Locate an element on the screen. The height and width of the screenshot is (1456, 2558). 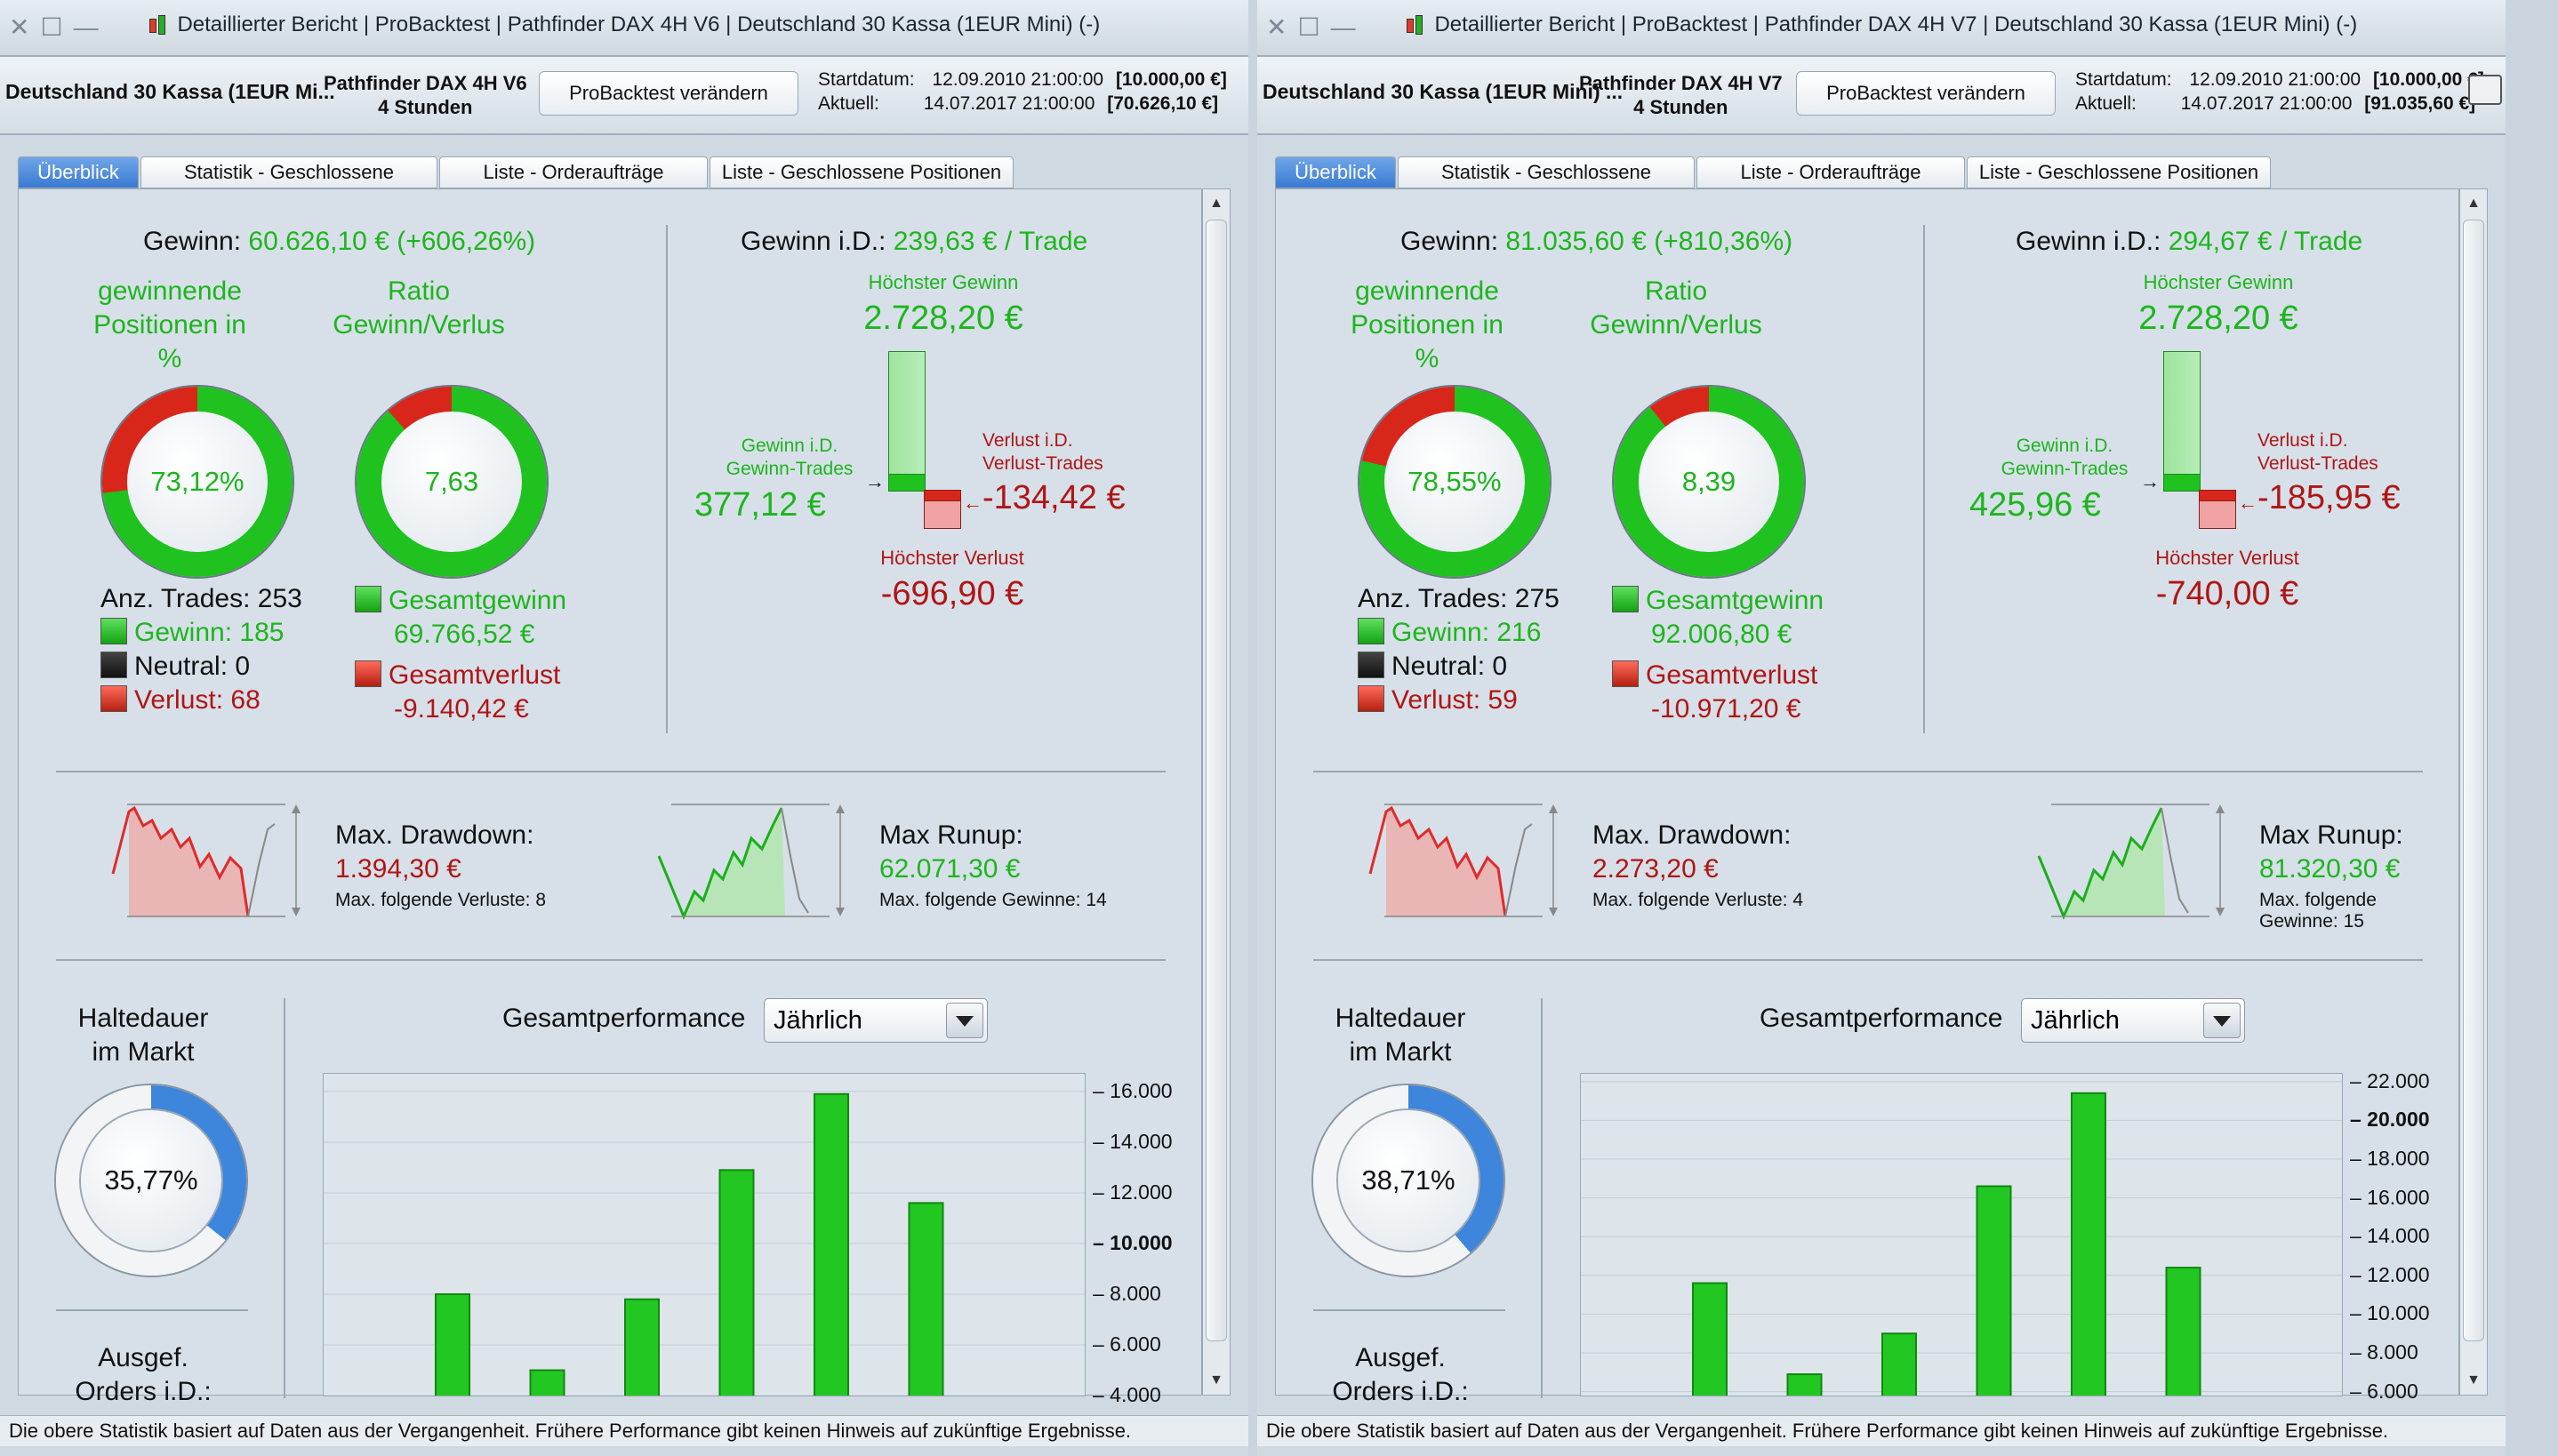
total-gain: Gesamtgewinn 69.766,52 € is located at coordinates (460, 618).